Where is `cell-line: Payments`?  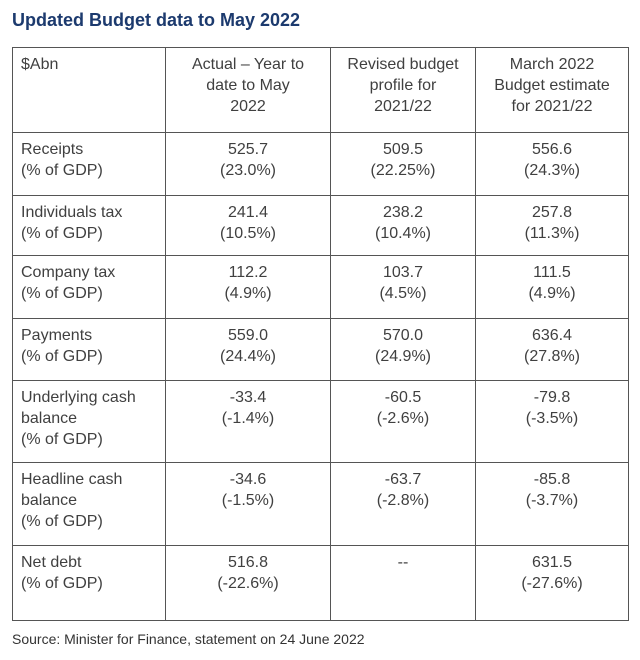
cell-line: Payments is located at coordinates (57, 335).